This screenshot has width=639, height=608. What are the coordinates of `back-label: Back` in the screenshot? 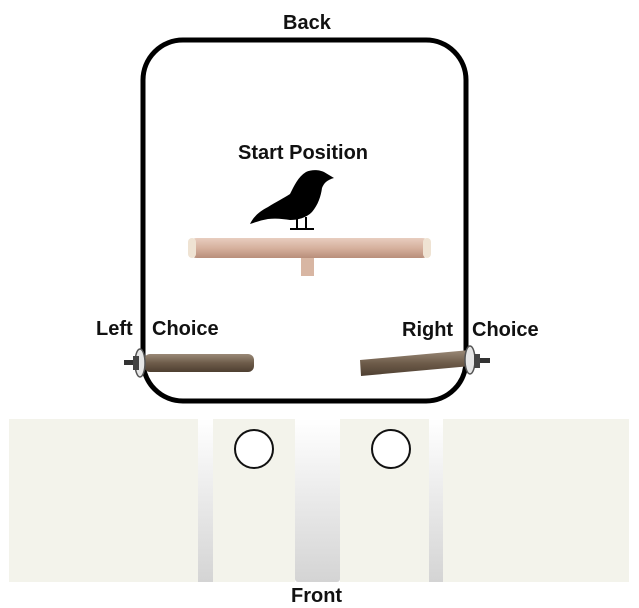 It's located at (307, 23).